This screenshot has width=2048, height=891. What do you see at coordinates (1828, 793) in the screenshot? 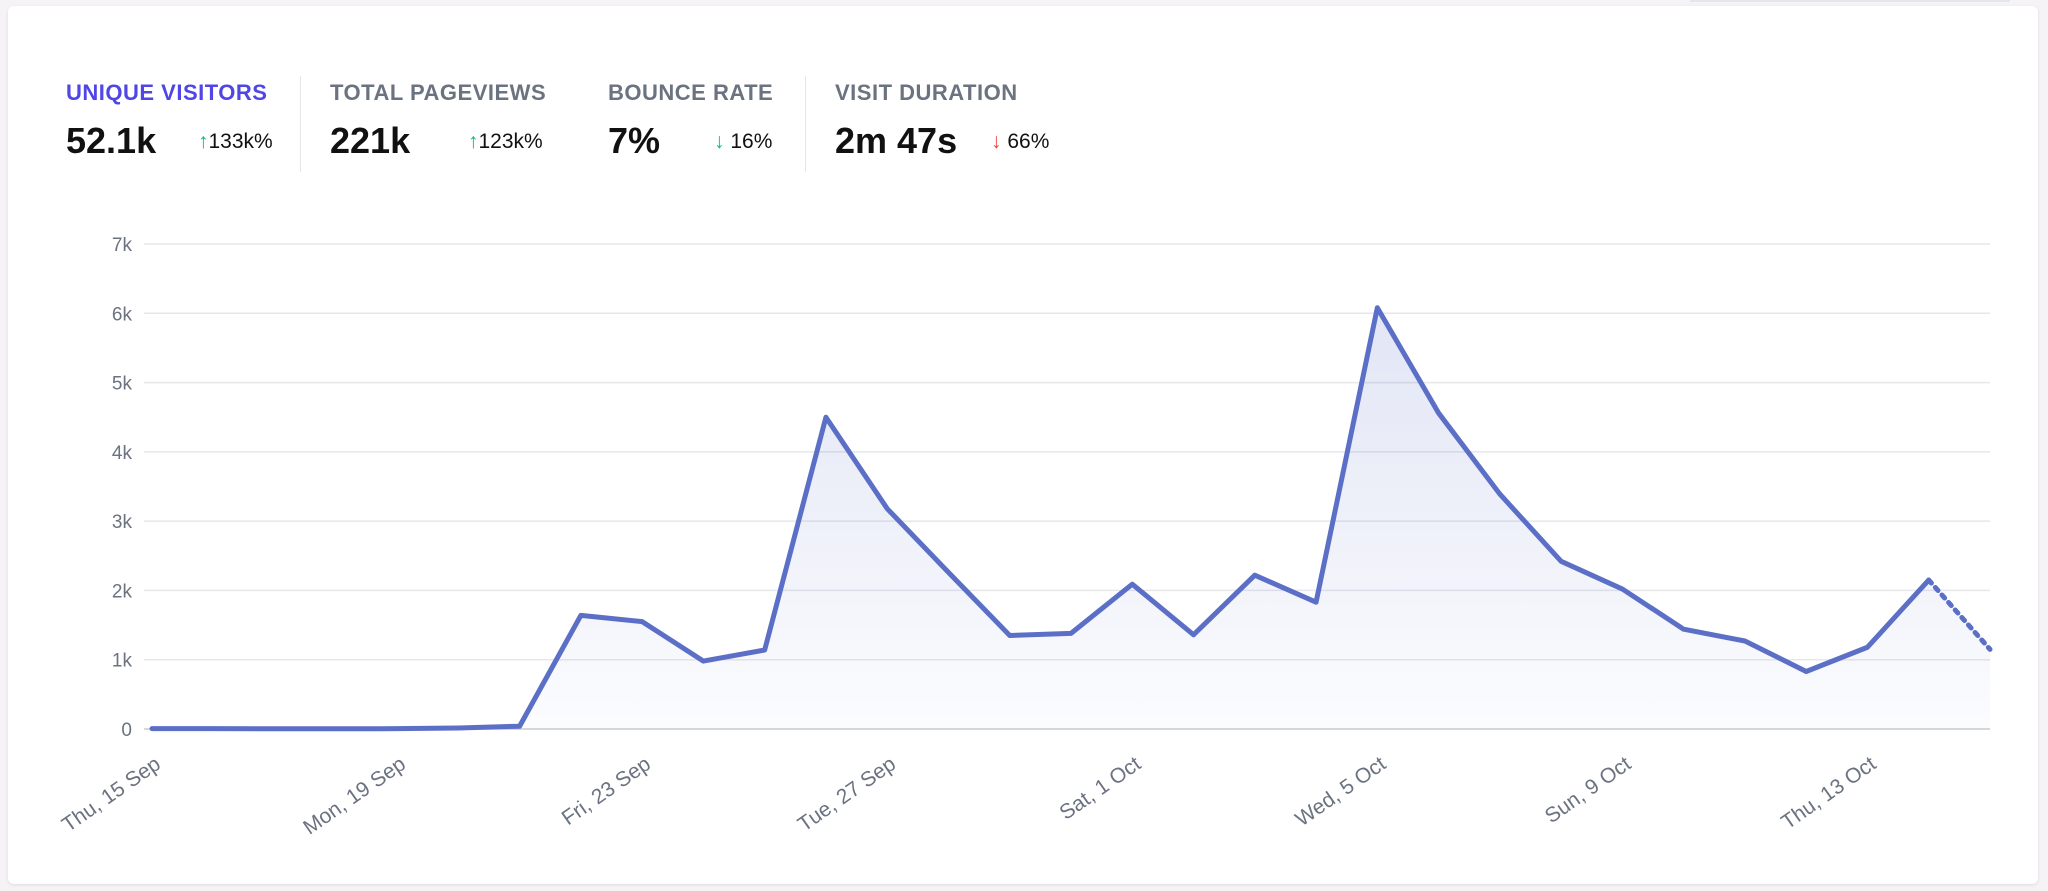
I see `x-tick-label: Thu, 13 Oct` at bounding box center [1828, 793].